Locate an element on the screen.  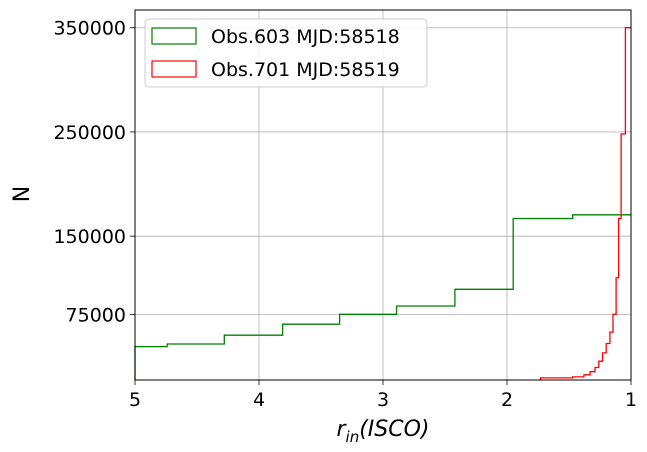
legend-box is located at coordinates (286, 53).